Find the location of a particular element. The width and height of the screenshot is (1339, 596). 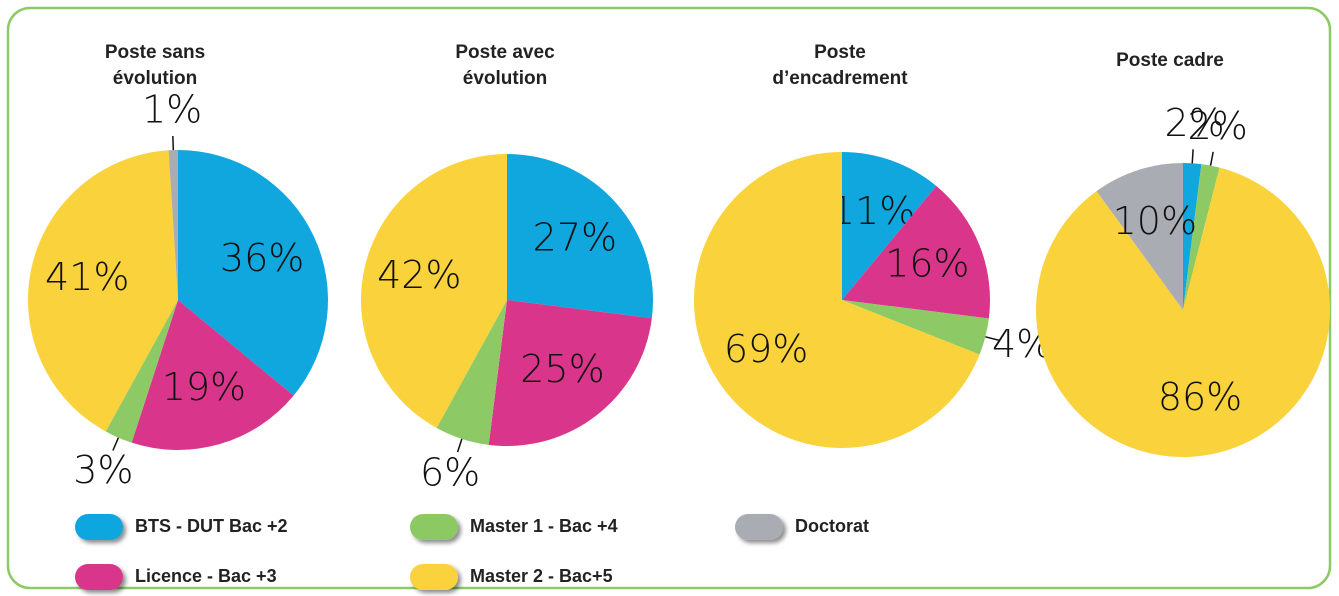

pie-title: Poste d’encadrement is located at coordinates (840, 65).